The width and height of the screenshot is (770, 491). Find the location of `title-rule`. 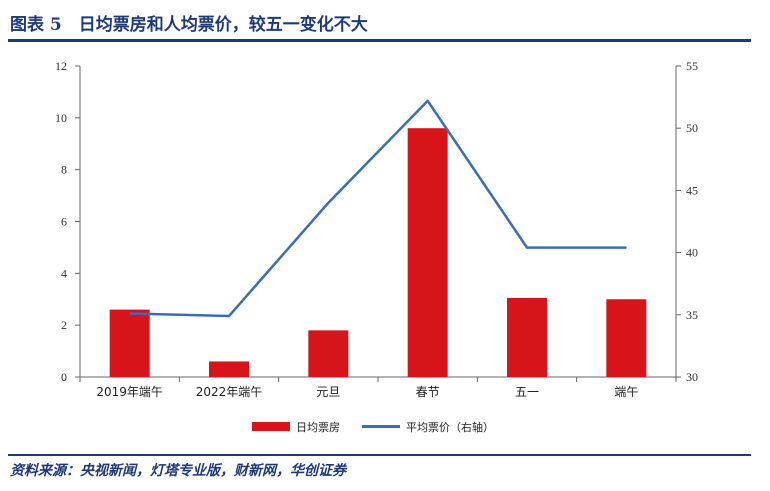

title-rule is located at coordinates (379, 40).